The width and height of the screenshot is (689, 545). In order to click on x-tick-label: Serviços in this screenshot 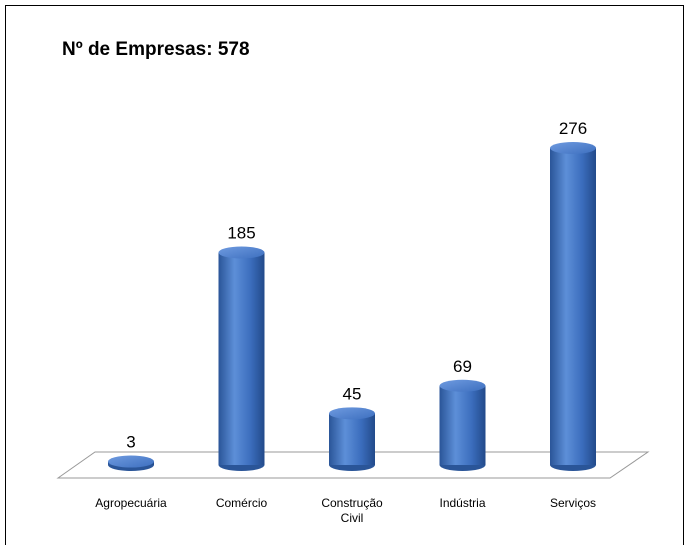, I will do `click(572, 503)`.